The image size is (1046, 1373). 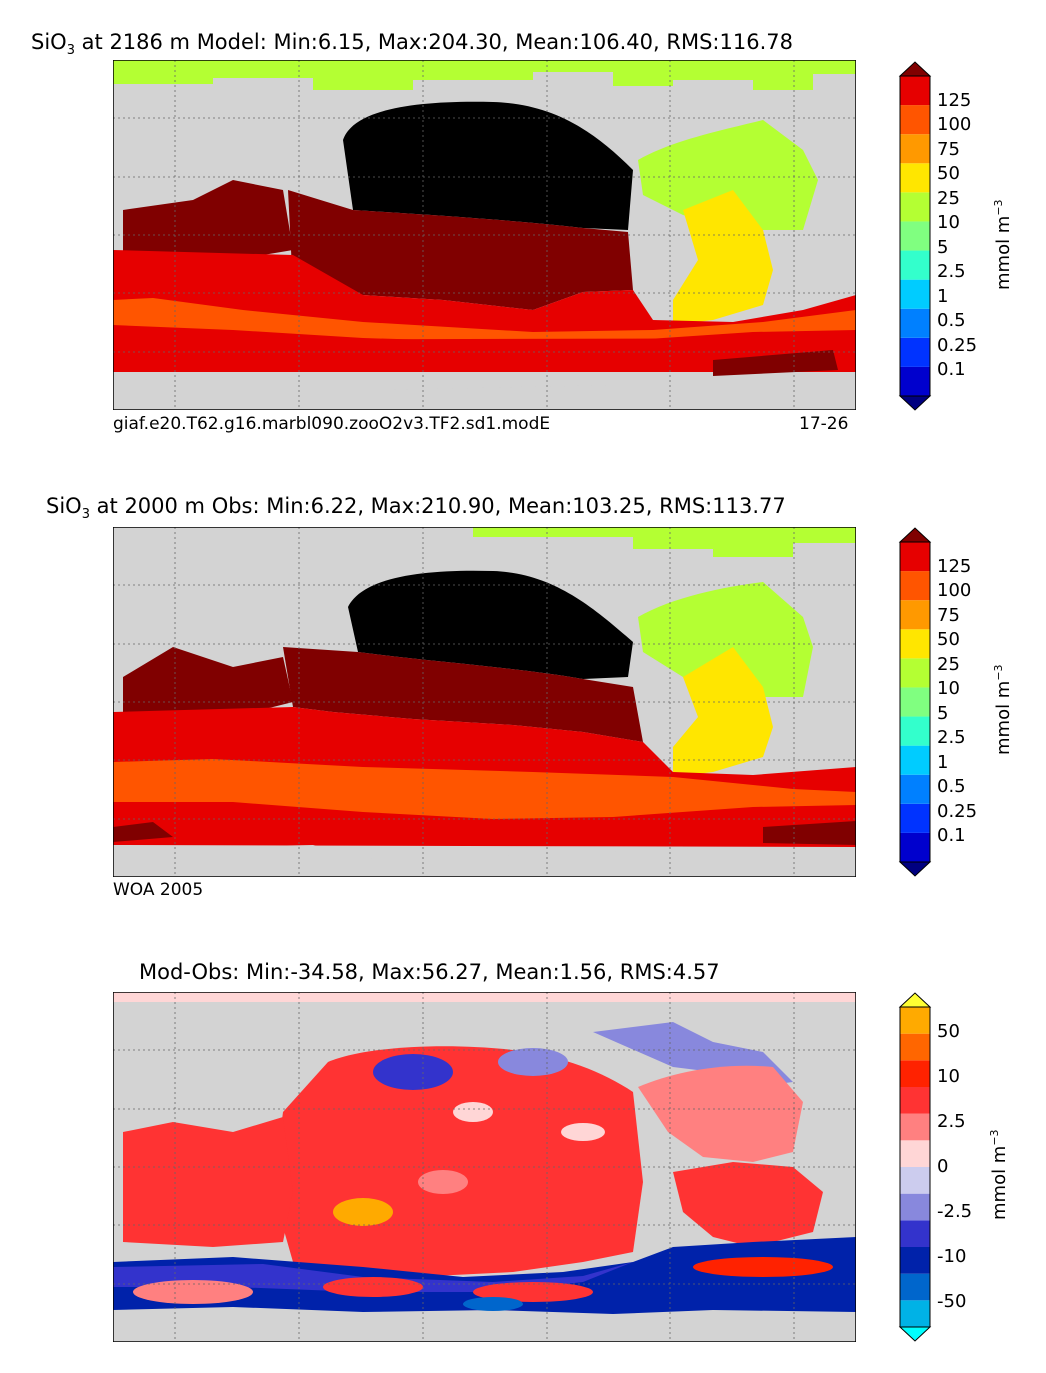 I want to click on cb-tick: -2.5, so click(x=955, y=1211).